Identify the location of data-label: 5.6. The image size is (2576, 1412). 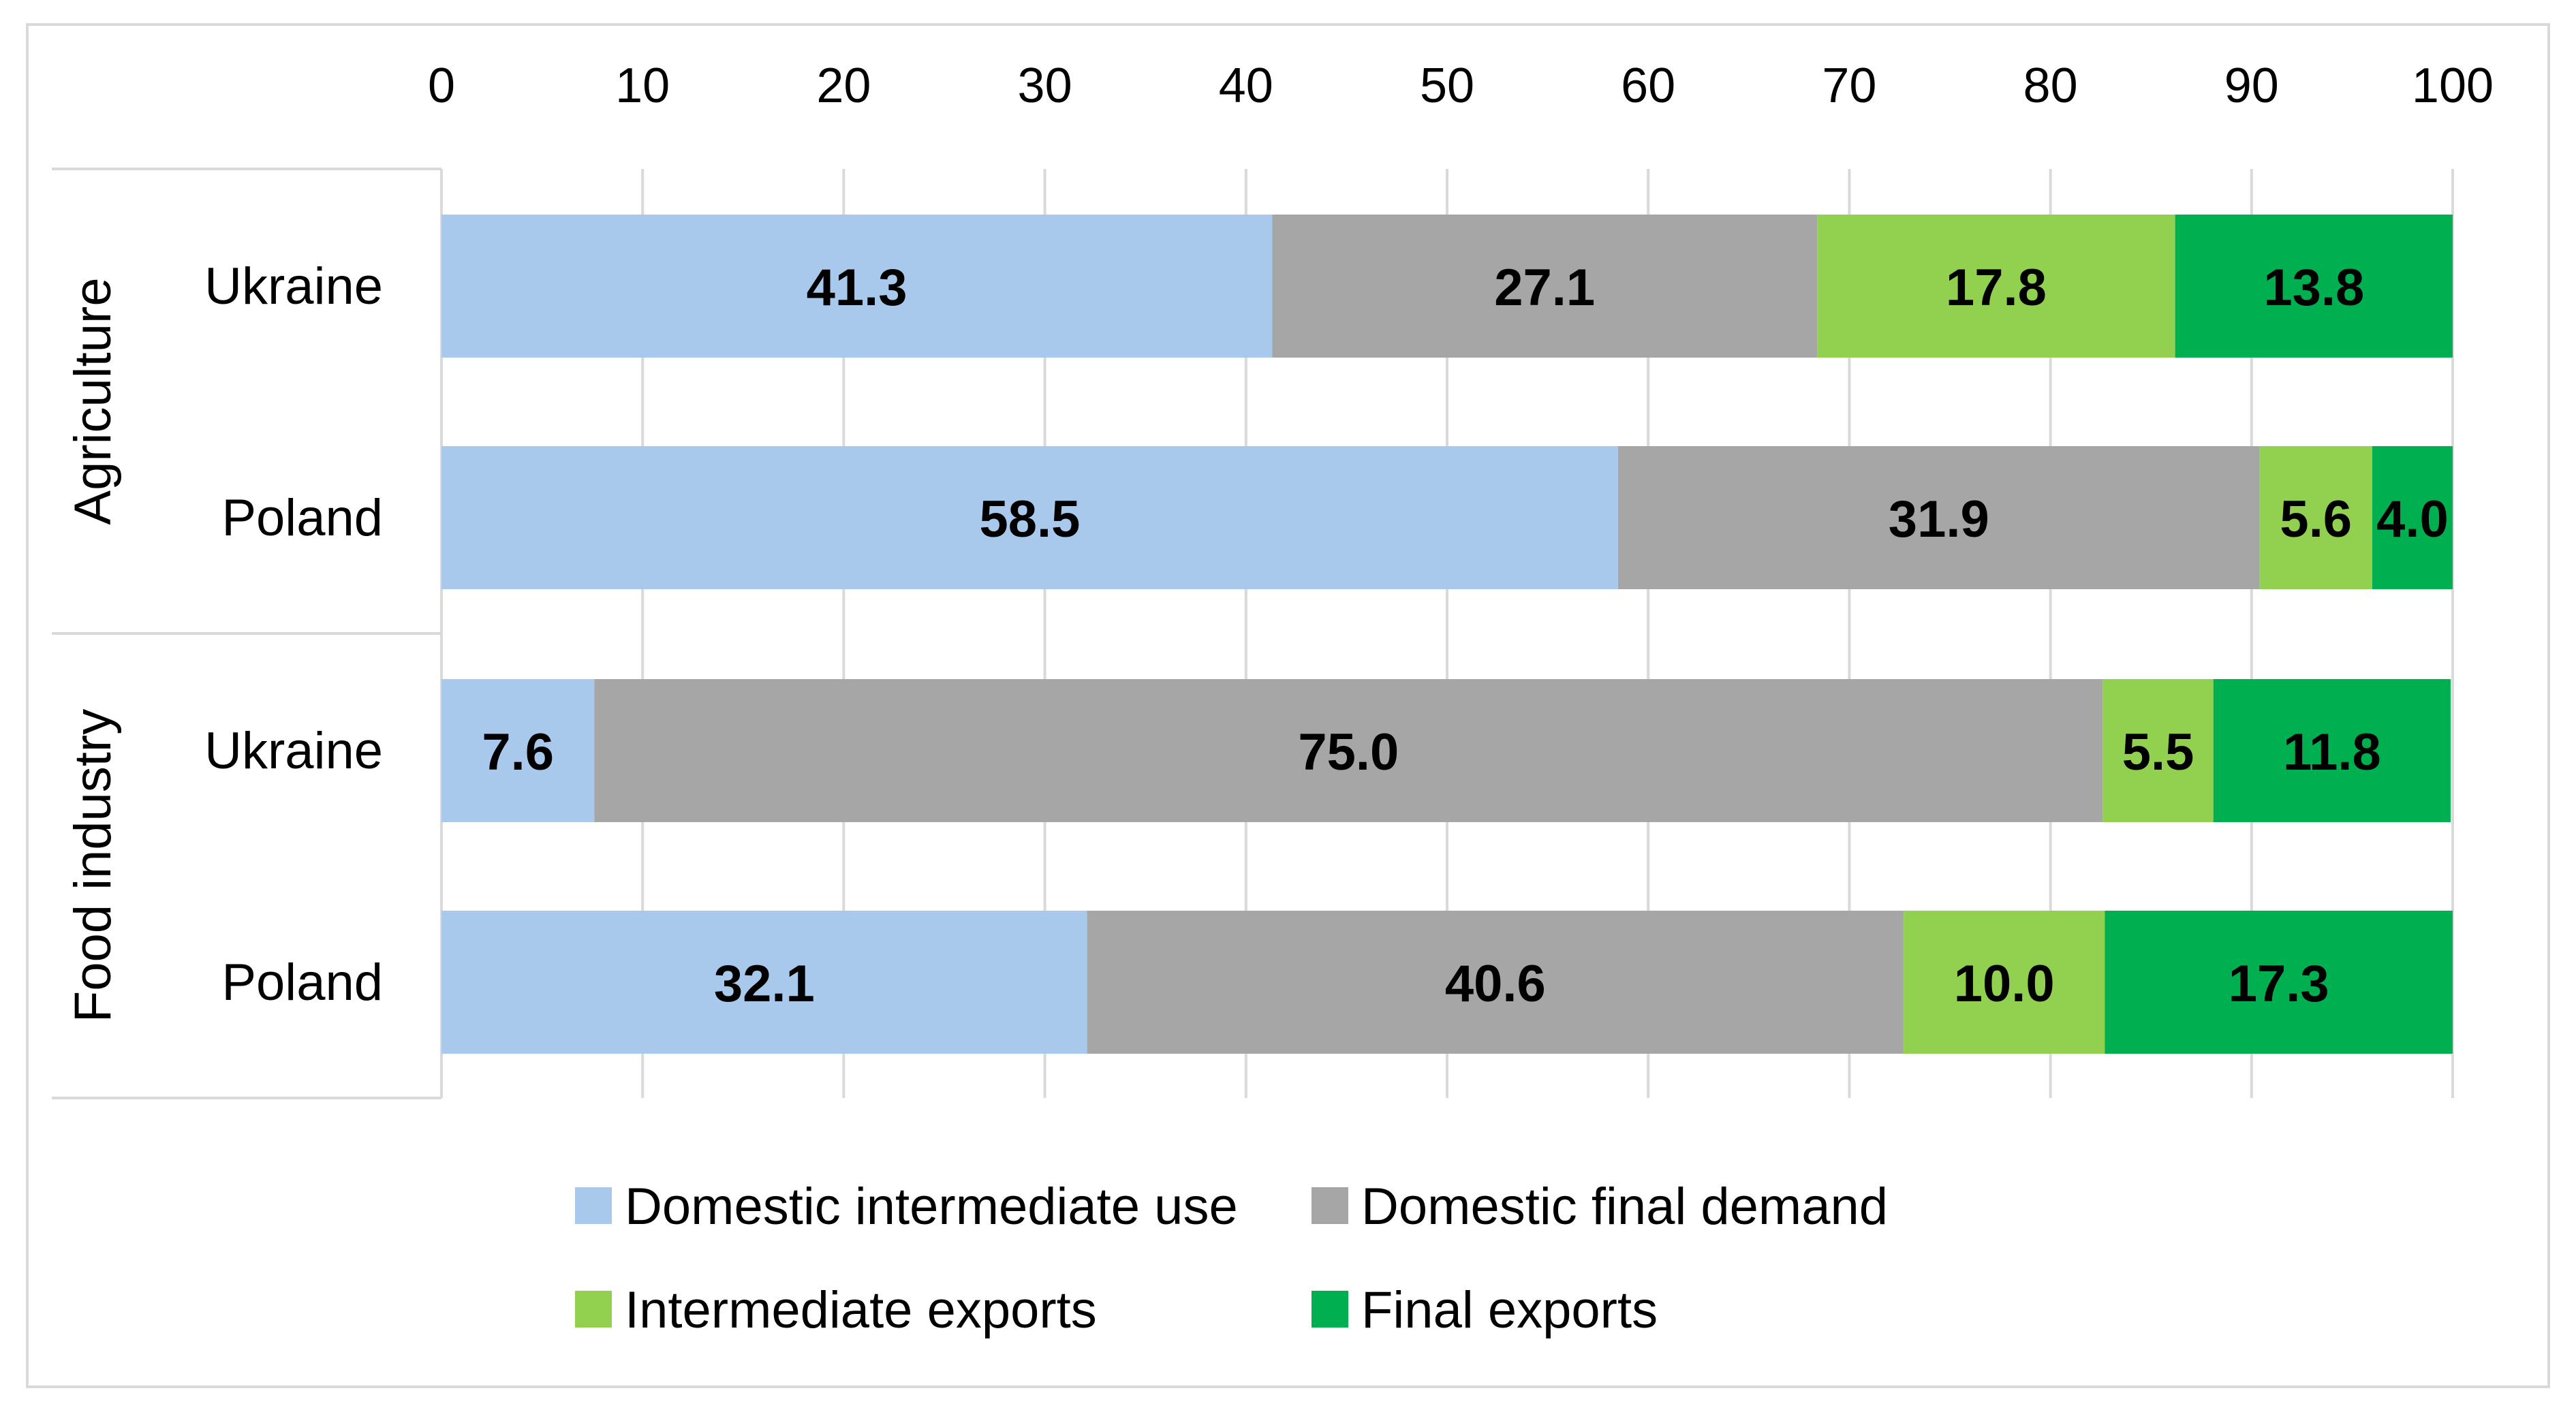
(2316, 519).